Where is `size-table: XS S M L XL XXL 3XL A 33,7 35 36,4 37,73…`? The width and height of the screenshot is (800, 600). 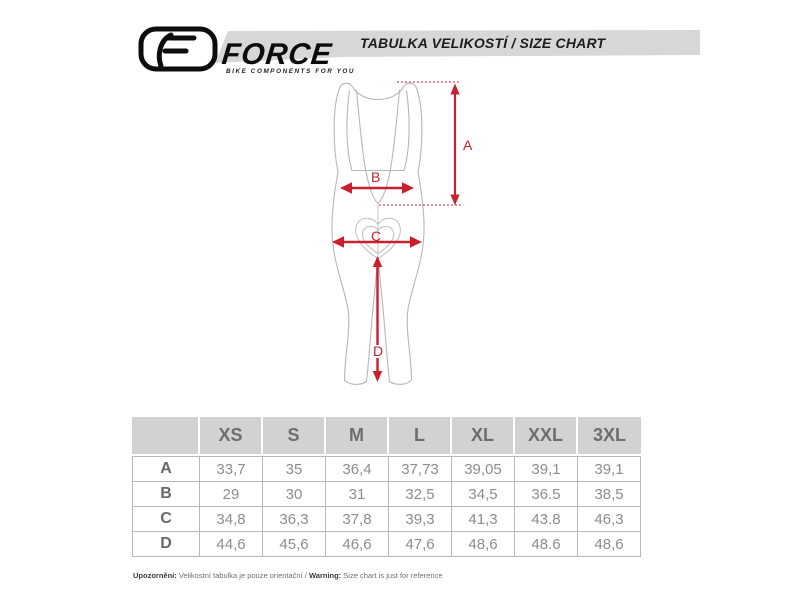
size-table: XS S M L XL XXL 3XL A 33,7 35 36,4 37,73… is located at coordinates (386, 487).